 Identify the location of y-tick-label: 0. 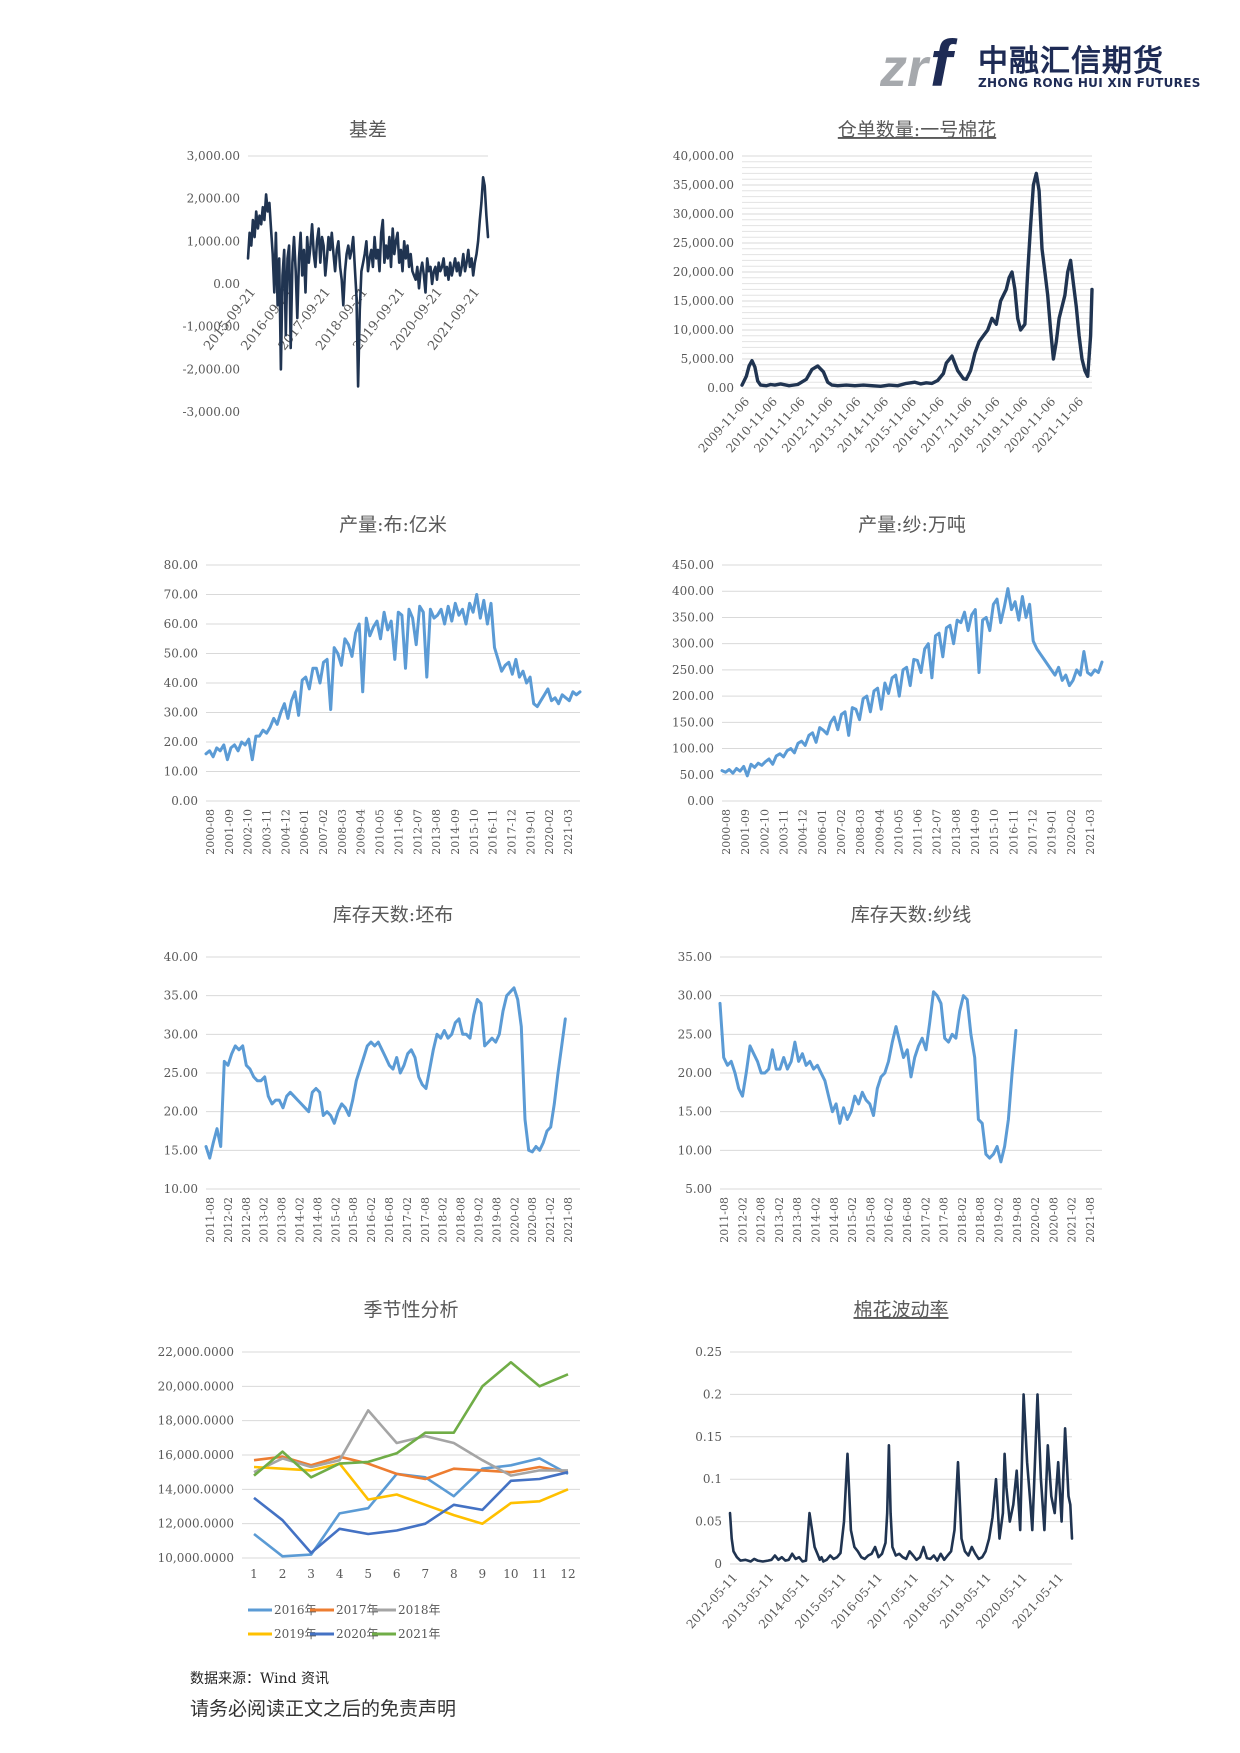
(718, 1564).